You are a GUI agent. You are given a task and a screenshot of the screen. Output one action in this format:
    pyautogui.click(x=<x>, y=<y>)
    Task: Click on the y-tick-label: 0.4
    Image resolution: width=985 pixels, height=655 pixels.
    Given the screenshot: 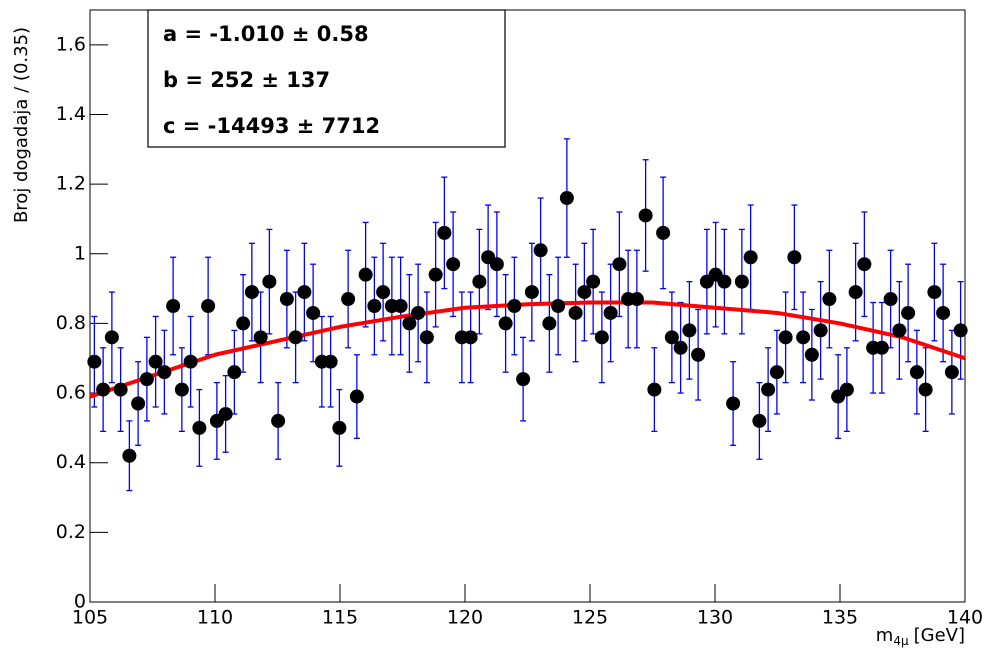 What is the action you would take?
    pyautogui.click(x=71, y=462)
    